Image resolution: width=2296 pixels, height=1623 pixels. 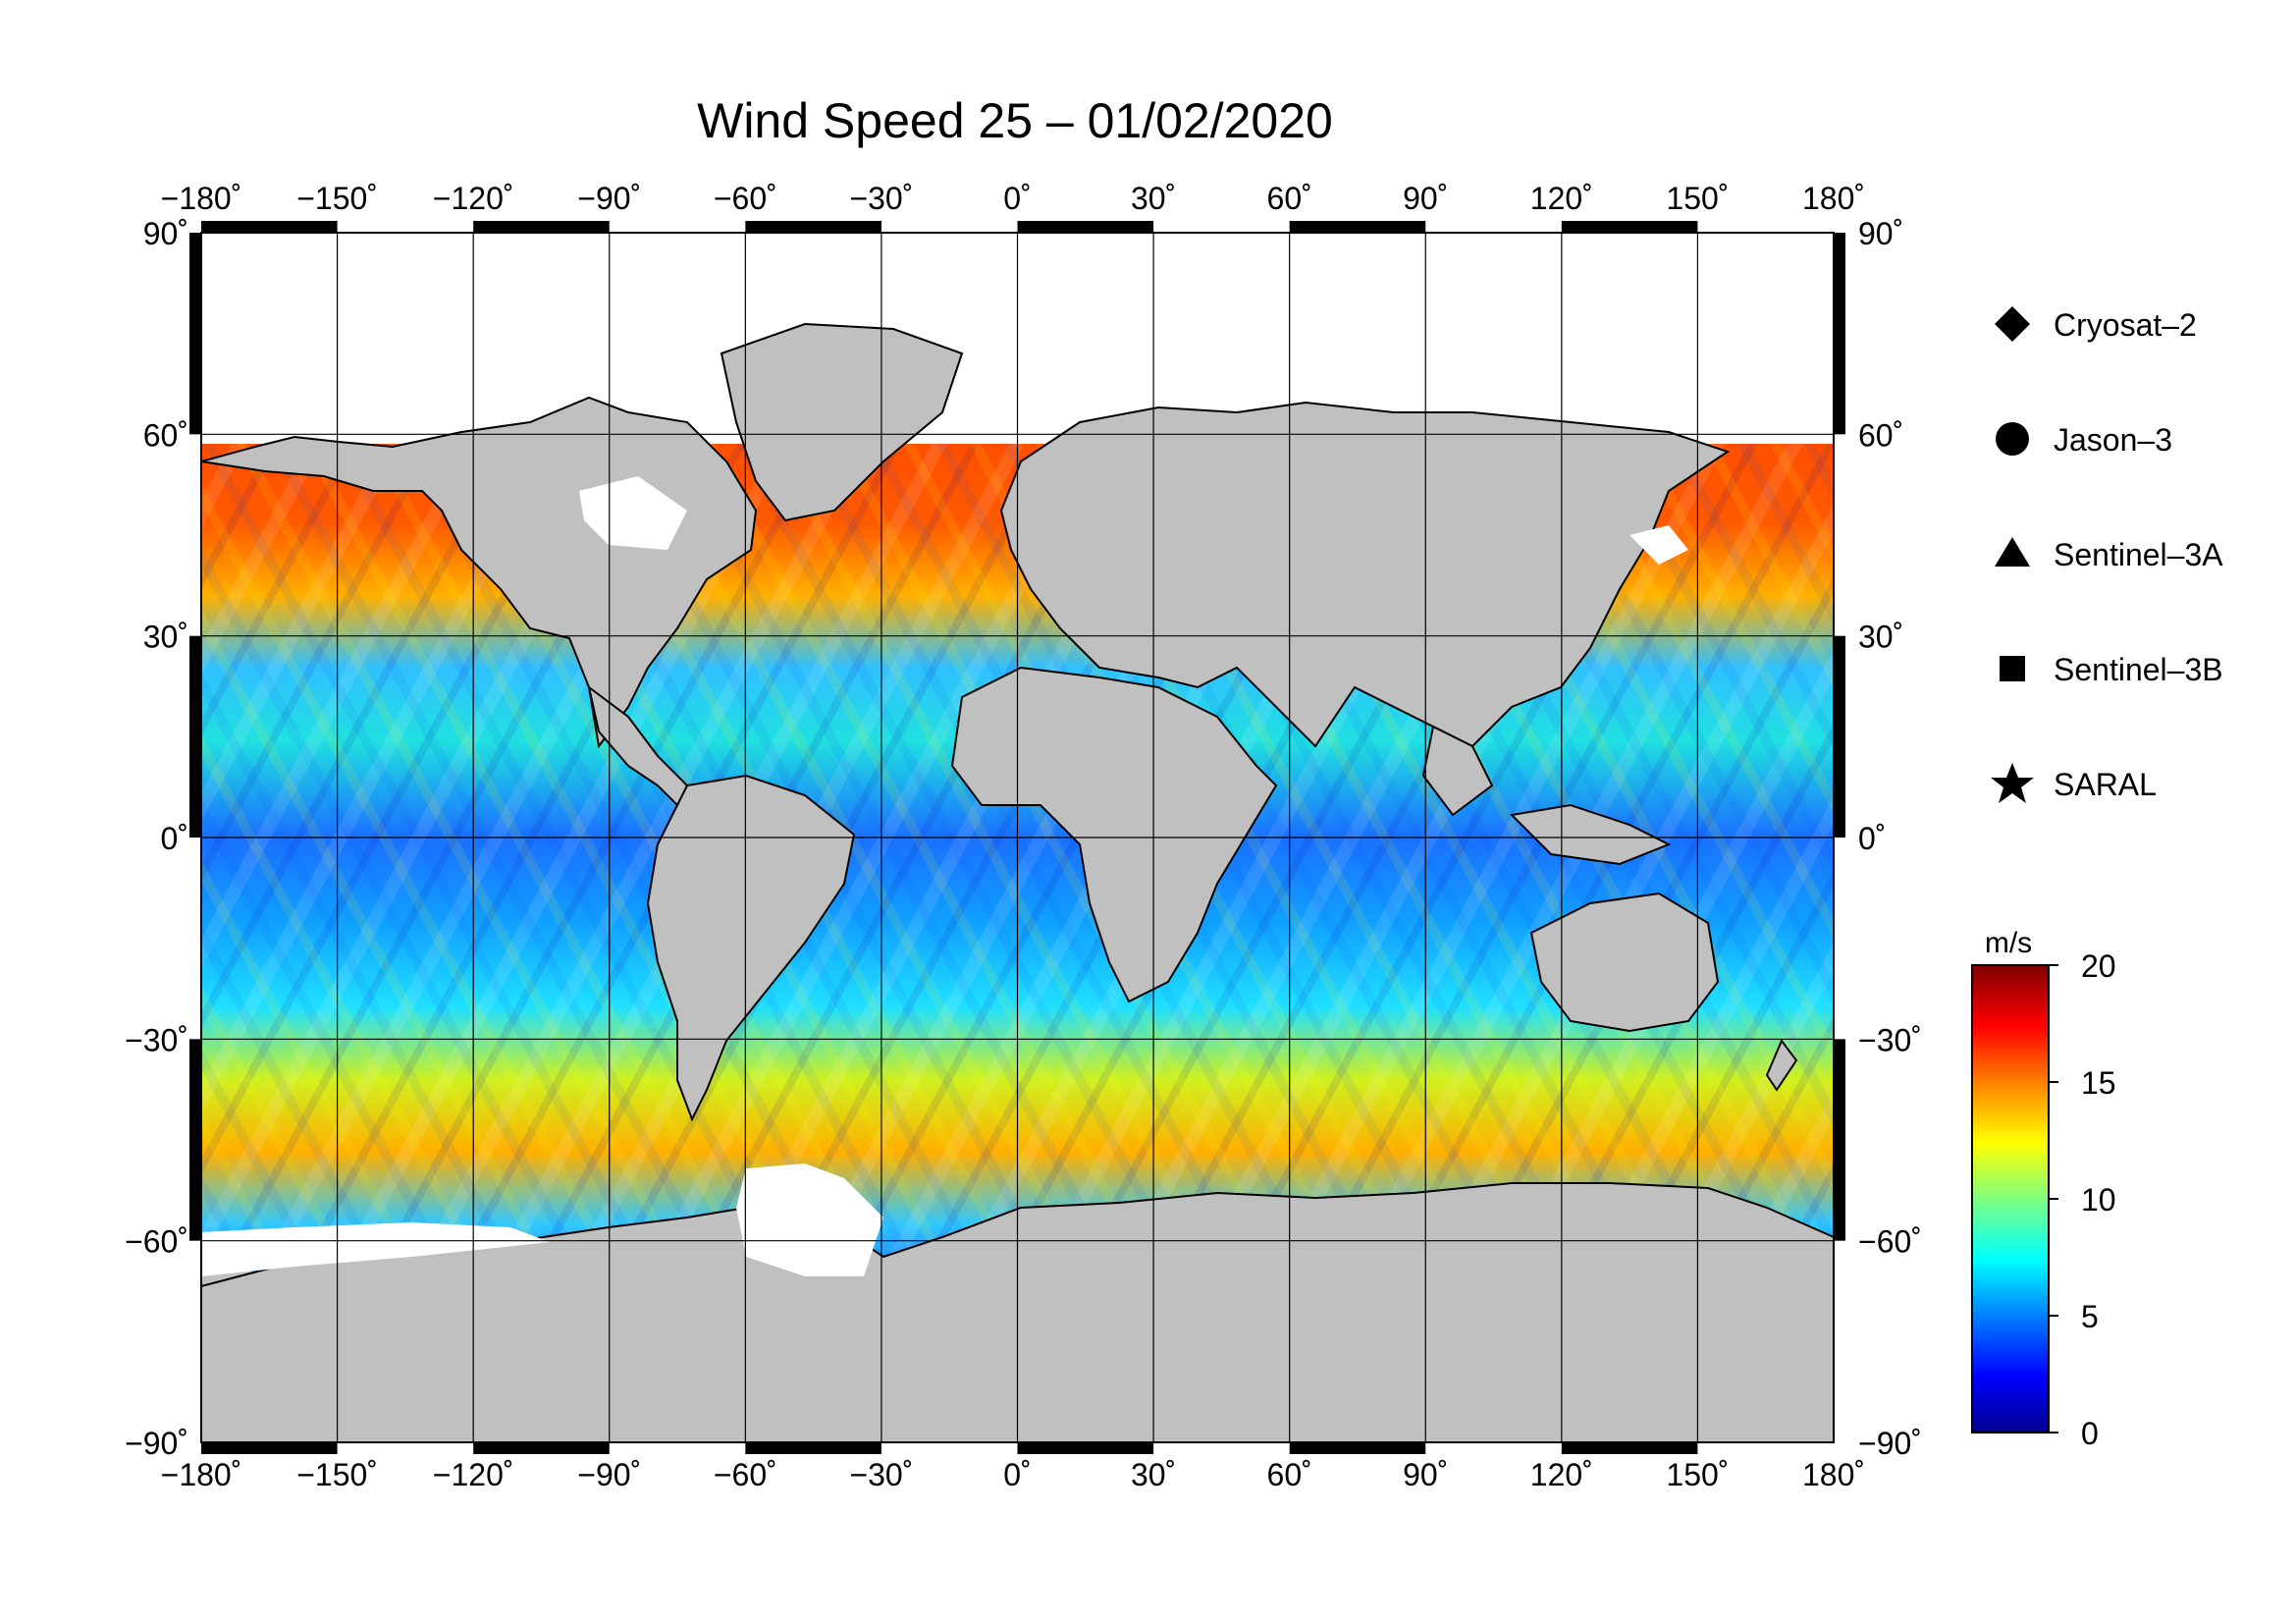 I want to click on lat-tick-labels-right: 90˚ 60˚ 30˚ 0˚ −30˚ −60˚ −90˚, so click(x=1890, y=838).